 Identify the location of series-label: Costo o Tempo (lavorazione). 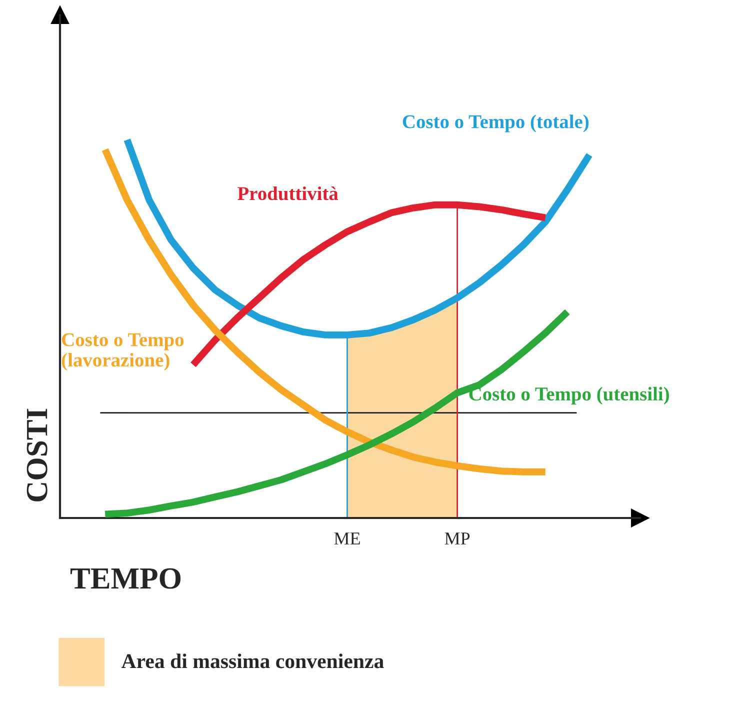
(123, 352).